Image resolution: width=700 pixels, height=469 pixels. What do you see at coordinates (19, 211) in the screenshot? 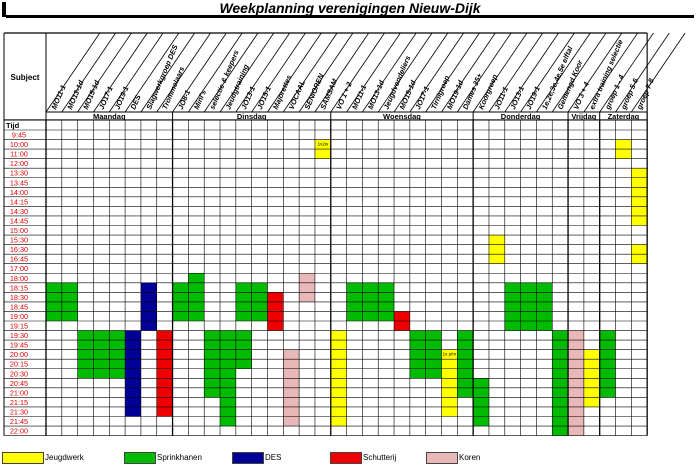
I see `time-label: 14:30` at bounding box center [19, 211].